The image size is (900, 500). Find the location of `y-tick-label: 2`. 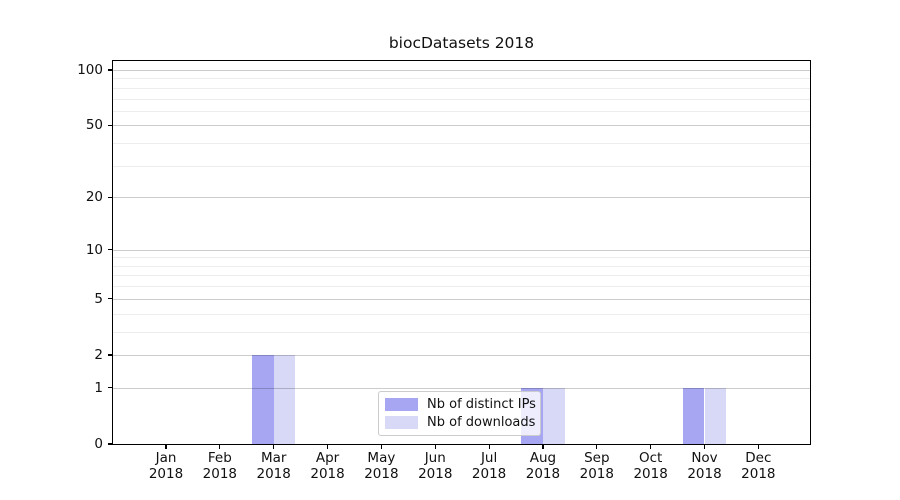

y-tick-label: 2 is located at coordinates (98, 354).